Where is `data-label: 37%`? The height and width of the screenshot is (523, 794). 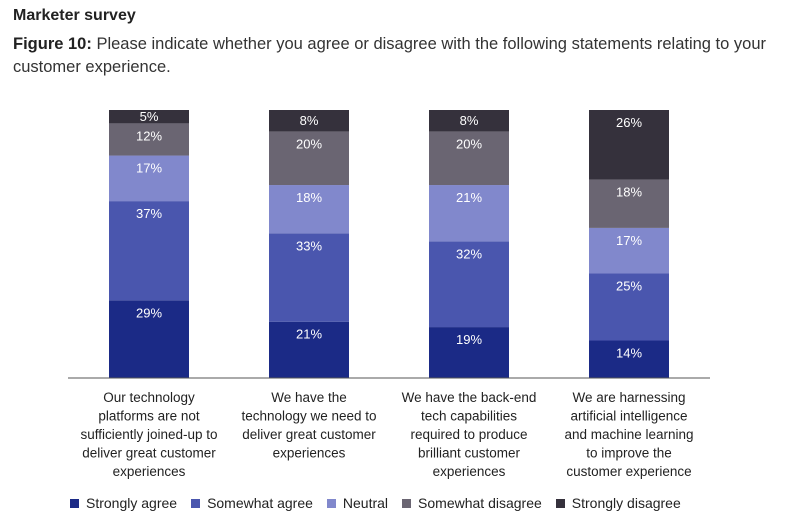
data-label: 37% is located at coordinates (149, 213).